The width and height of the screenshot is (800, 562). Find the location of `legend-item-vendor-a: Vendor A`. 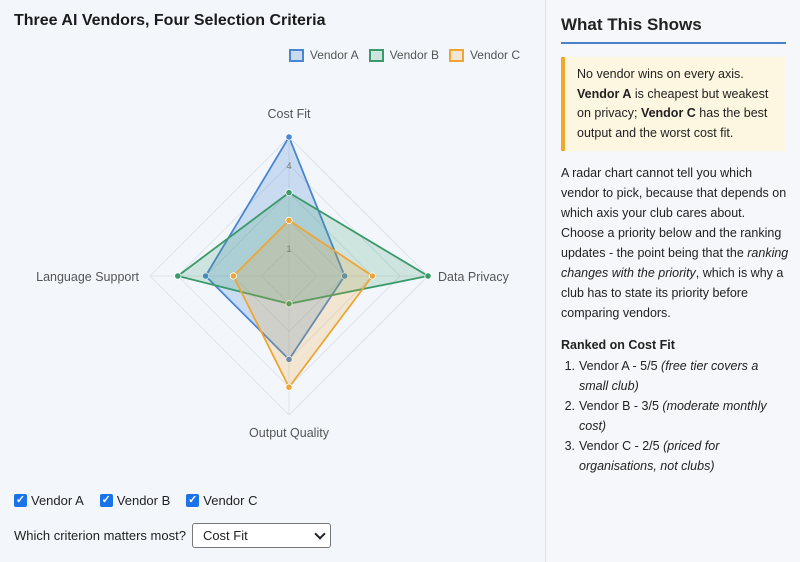

legend-item-vendor-a: Vendor A is located at coordinates (323, 55).